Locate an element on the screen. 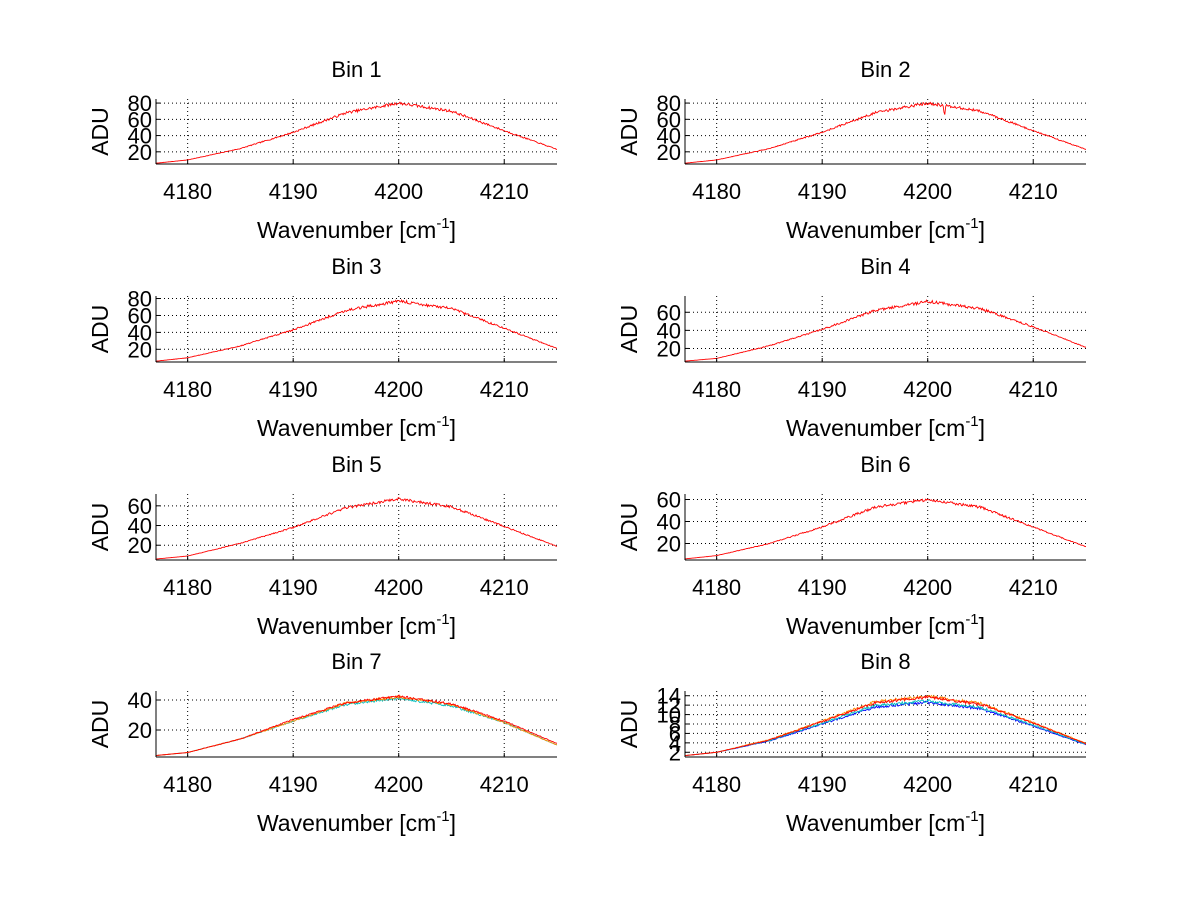 The height and width of the screenshot is (901, 1200). subplot-title: Bin 8 is located at coordinates (885, 661).